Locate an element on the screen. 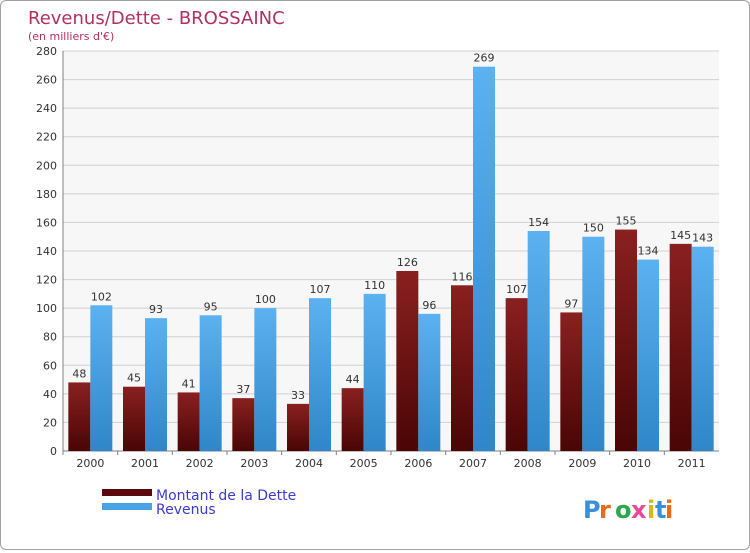  value-label-dette: 97 is located at coordinates (571, 303).